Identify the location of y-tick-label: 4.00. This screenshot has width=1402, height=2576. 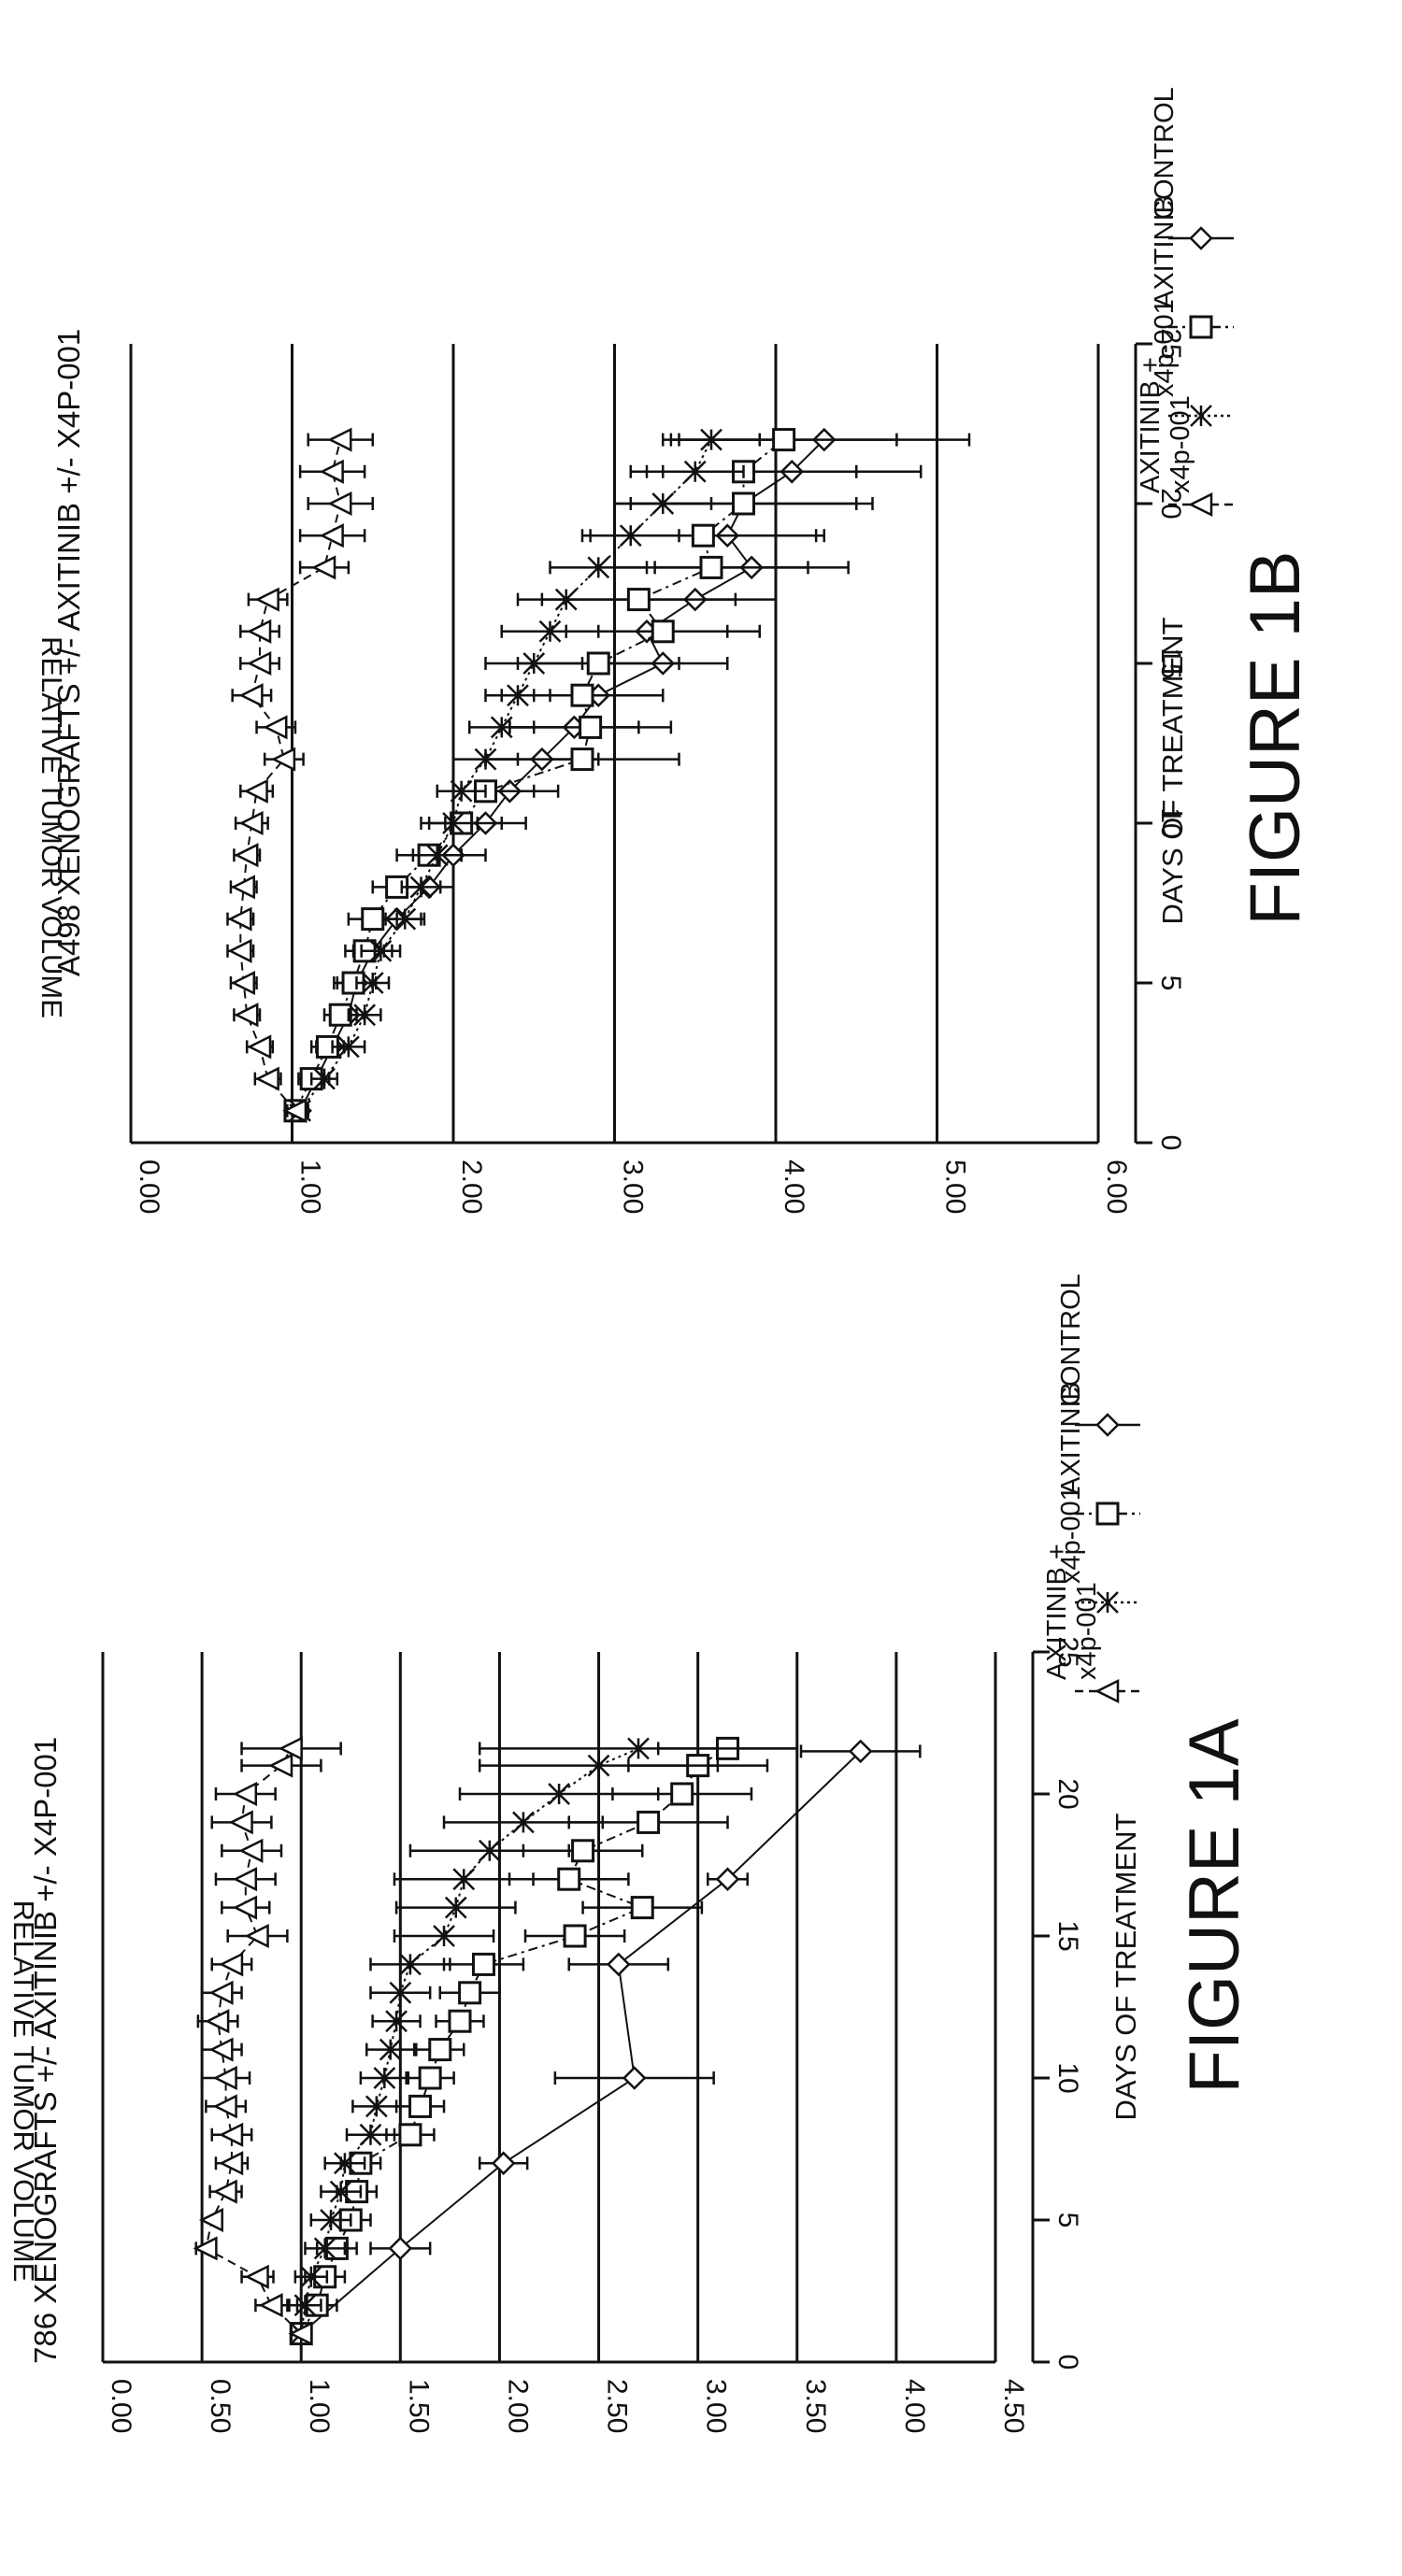
(914, 2406).